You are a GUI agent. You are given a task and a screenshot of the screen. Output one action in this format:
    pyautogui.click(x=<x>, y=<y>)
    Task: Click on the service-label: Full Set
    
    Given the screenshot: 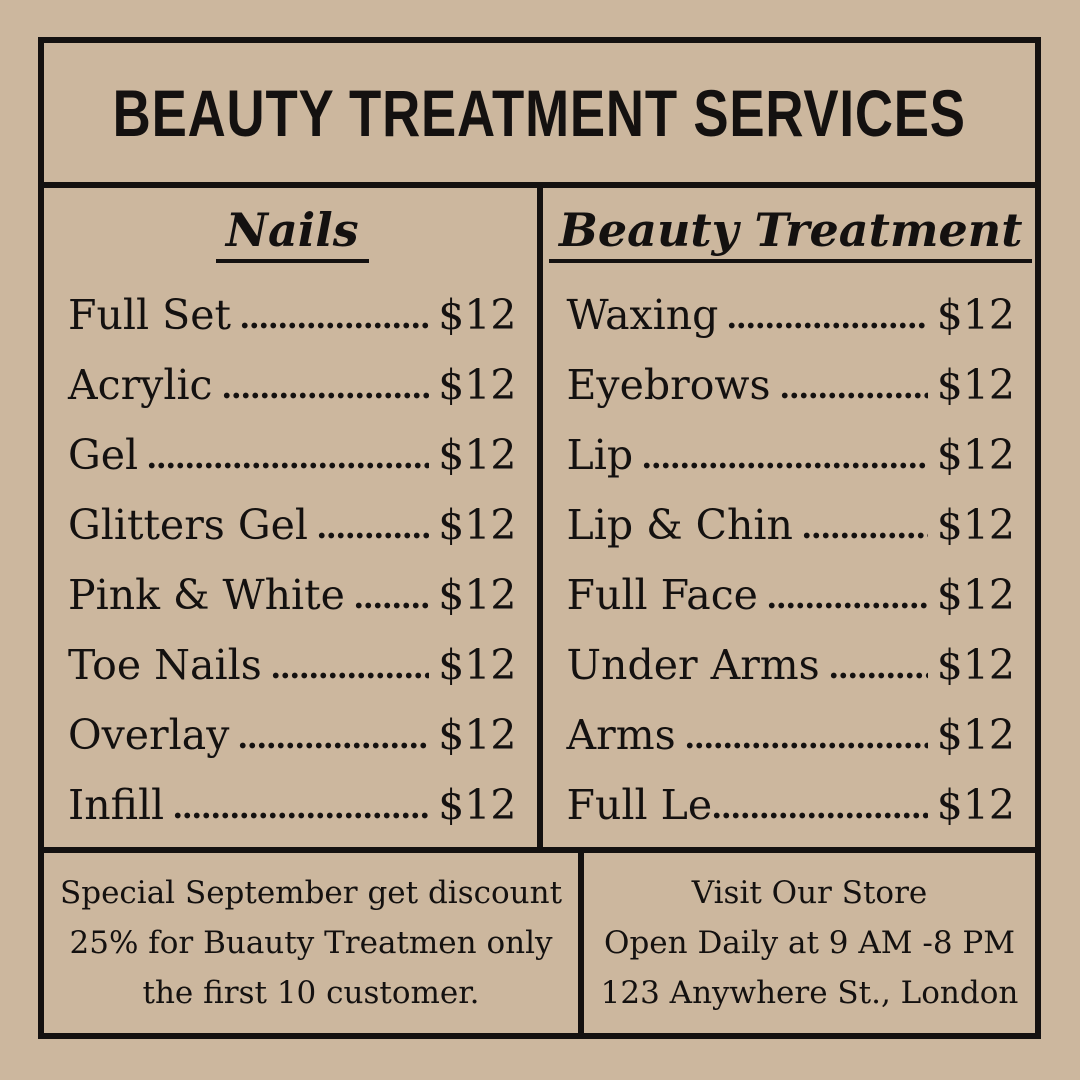 What is the action you would take?
    pyautogui.click(x=149, y=315)
    